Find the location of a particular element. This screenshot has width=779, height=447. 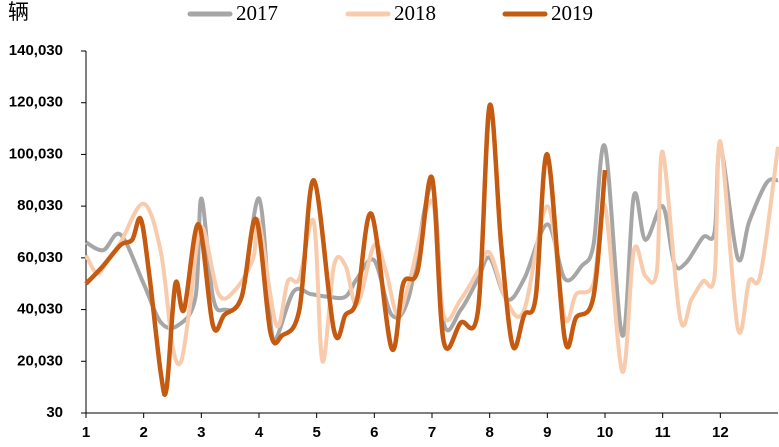

x-tick-label: 4 is located at coordinates (259, 432).